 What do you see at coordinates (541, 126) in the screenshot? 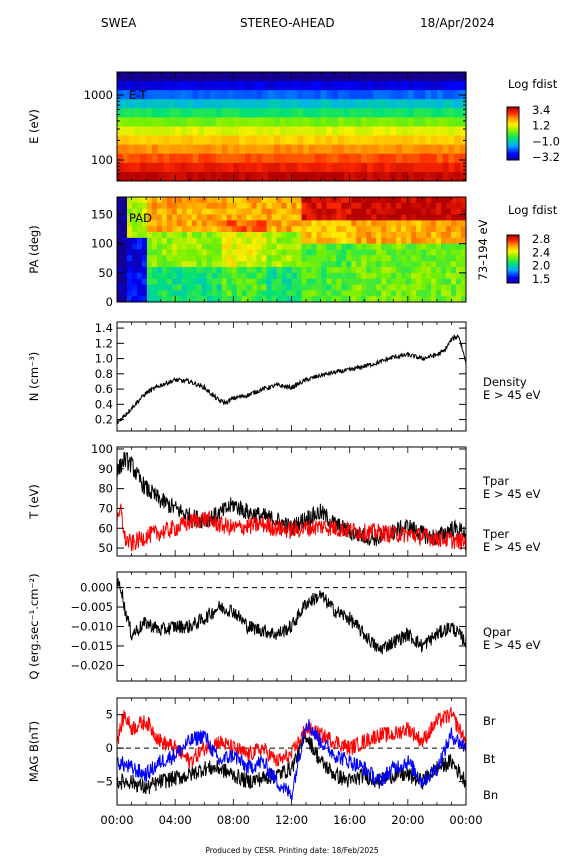
I see `colorbar-tick-label: 1.2` at bounding box center [541, 126].